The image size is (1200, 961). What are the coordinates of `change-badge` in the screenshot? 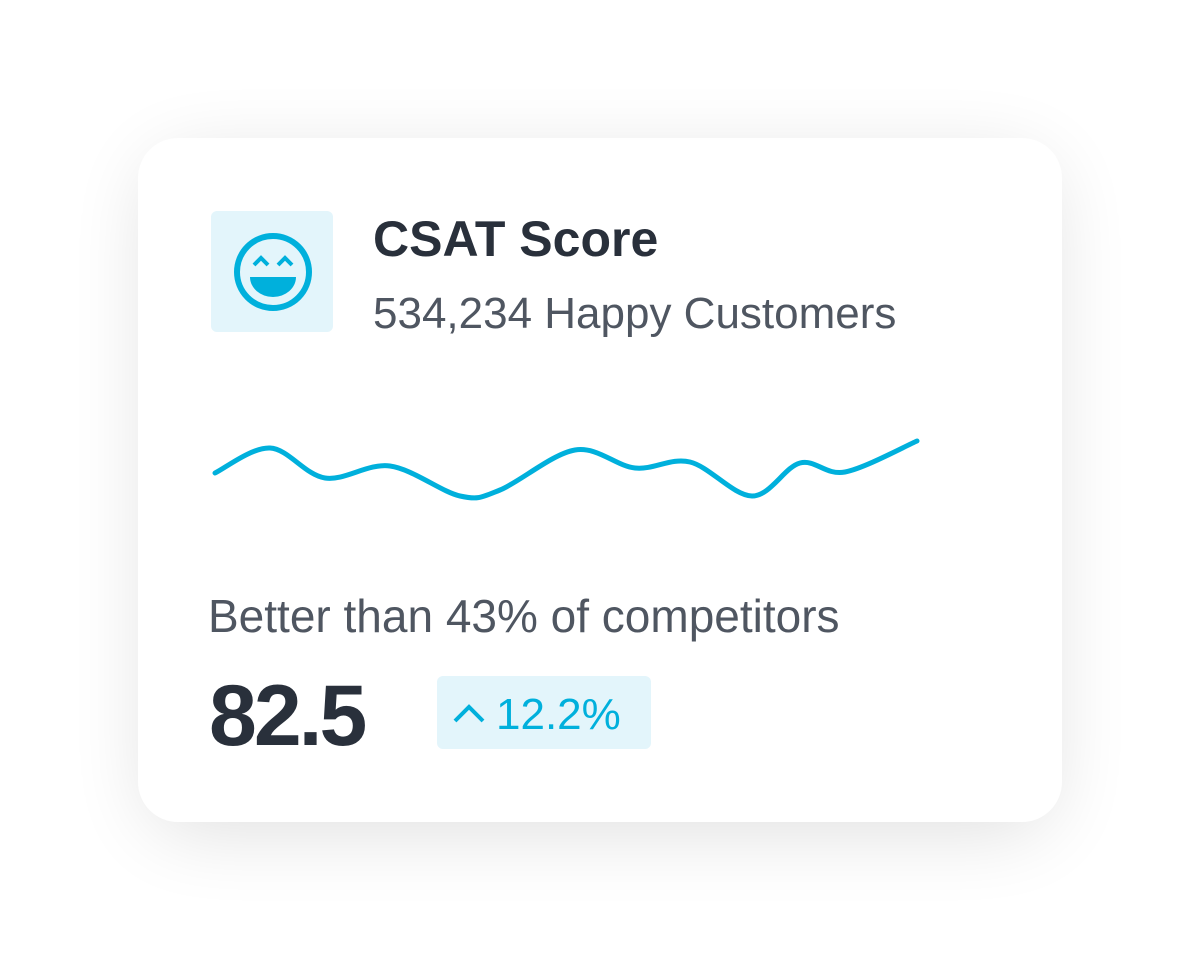 It's located at (544, 712).